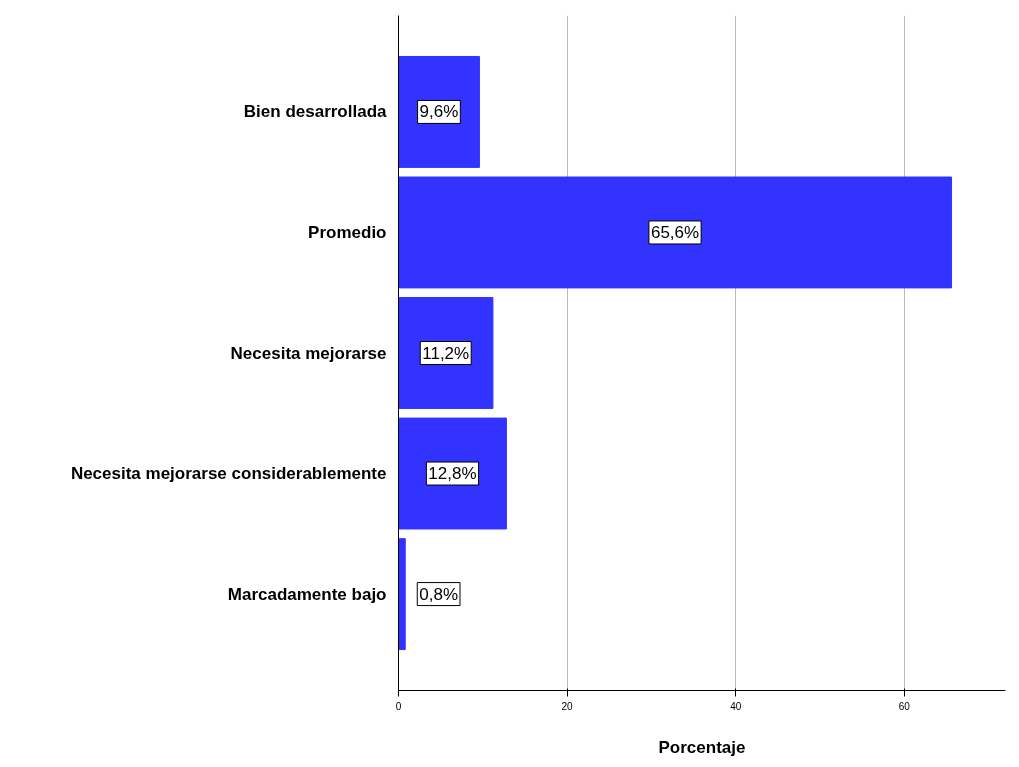 This screenshot has width=1019, height=767. What do you see at coordinates (439, 594) in the screenshot?
I see `data-label: 0,8%` at bounding box center [439, 594].